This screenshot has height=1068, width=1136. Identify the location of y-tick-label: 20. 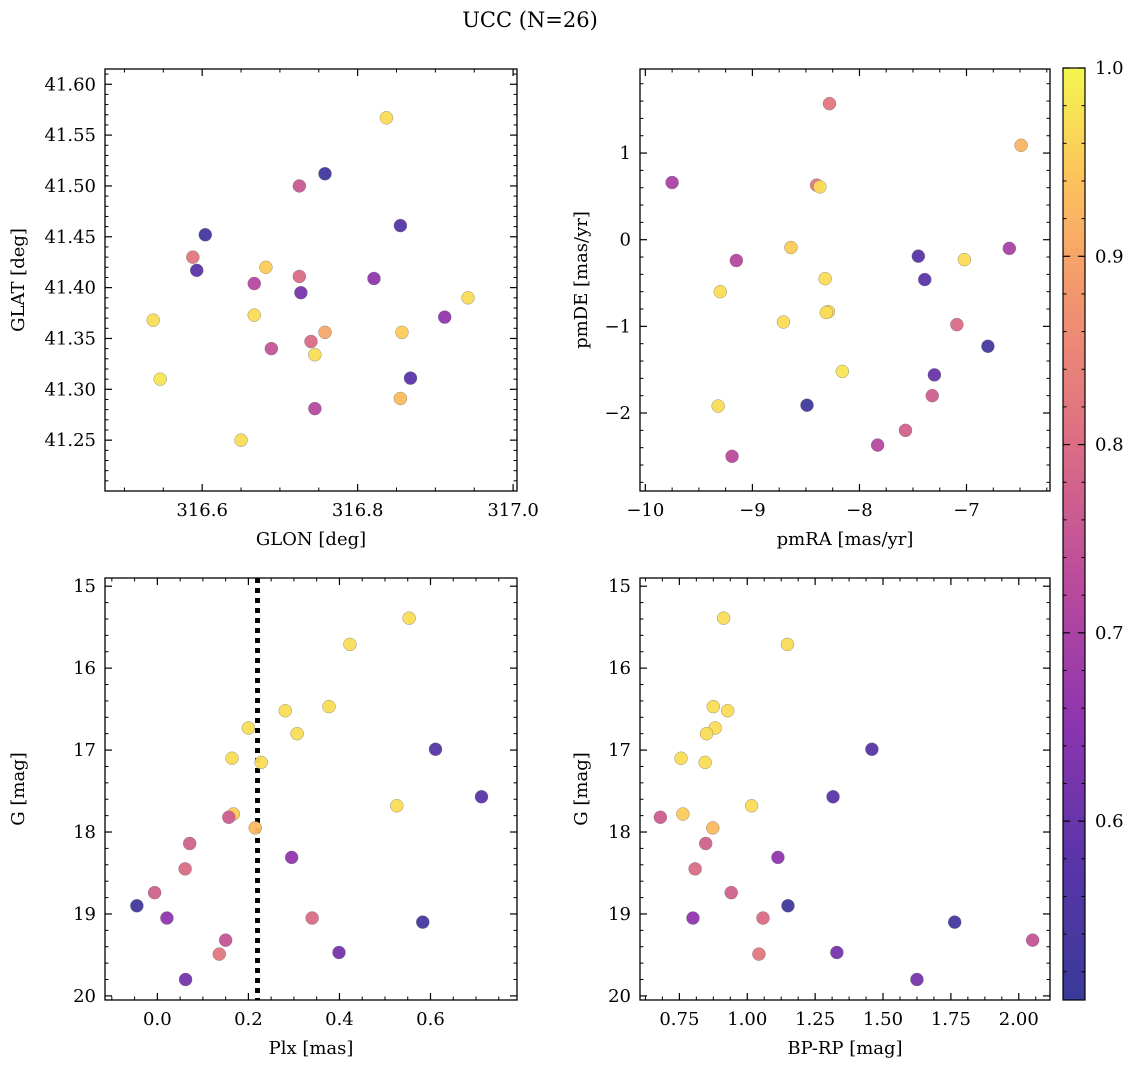
(84, 996).